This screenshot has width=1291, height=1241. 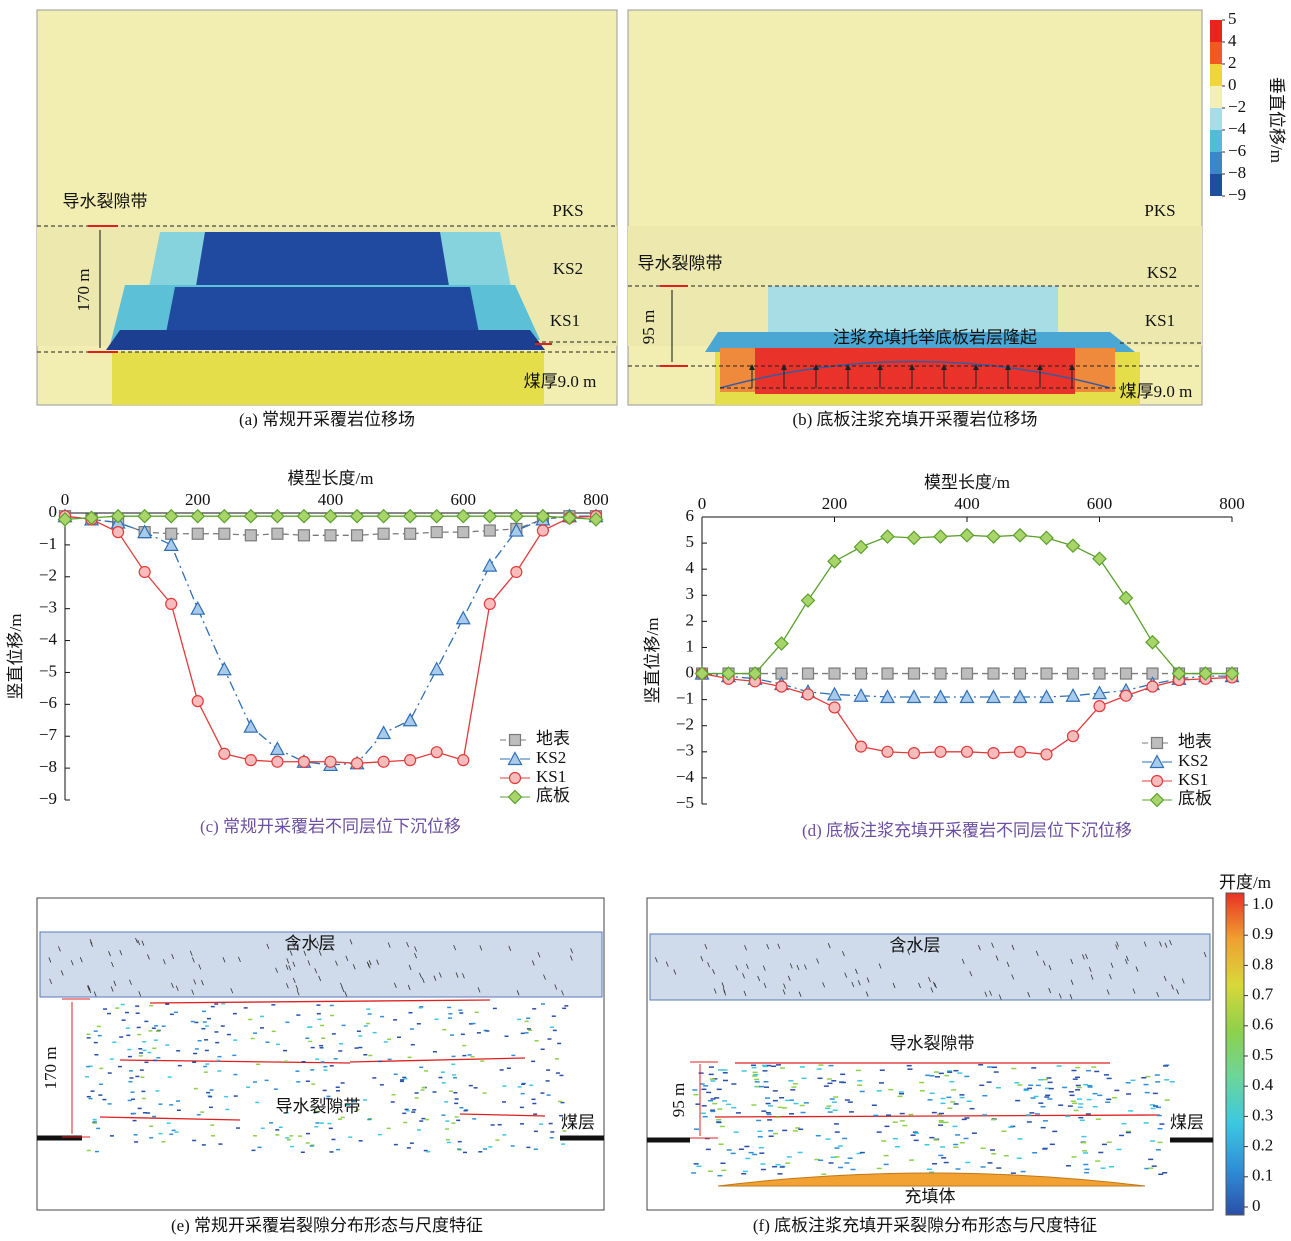 What do you see at coordinates (1256, 1205) in the screenshot?
I see `colorbar-label: 0` at bounding box center [1256, 1205].